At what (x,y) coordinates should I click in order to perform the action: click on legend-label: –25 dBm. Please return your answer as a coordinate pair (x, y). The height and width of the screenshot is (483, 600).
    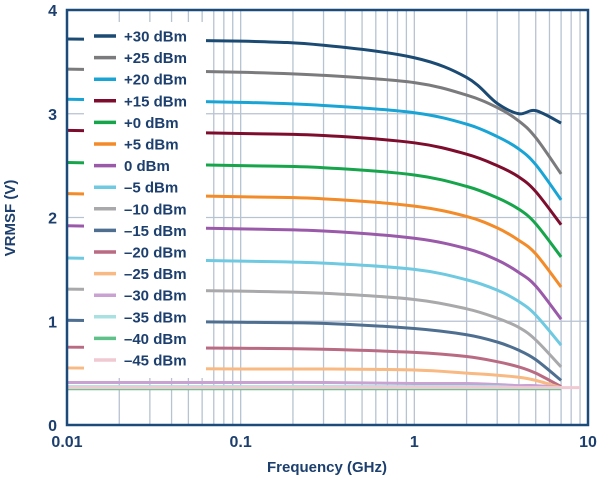
    Looking at the image, I should click on (155, 274).